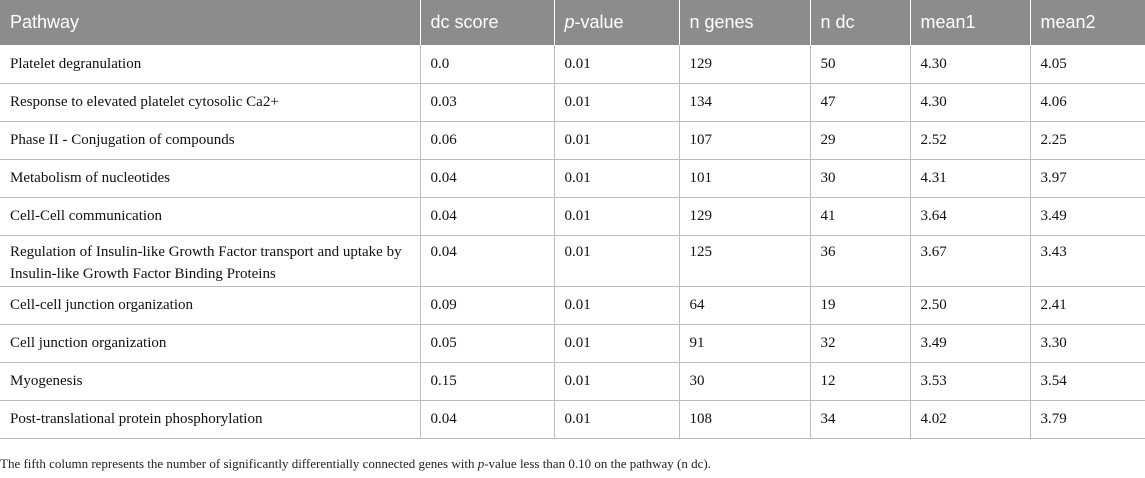  I want to click on cell-mean1: 4.02, so click(970, 419).